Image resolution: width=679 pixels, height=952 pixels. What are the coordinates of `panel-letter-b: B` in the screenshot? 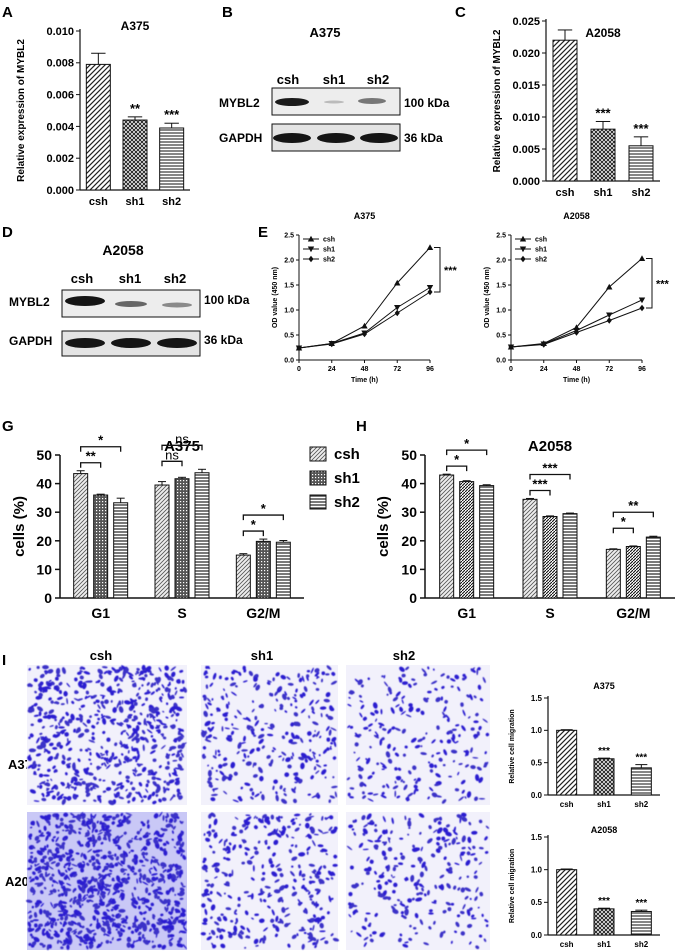 It's located at (227, 12).